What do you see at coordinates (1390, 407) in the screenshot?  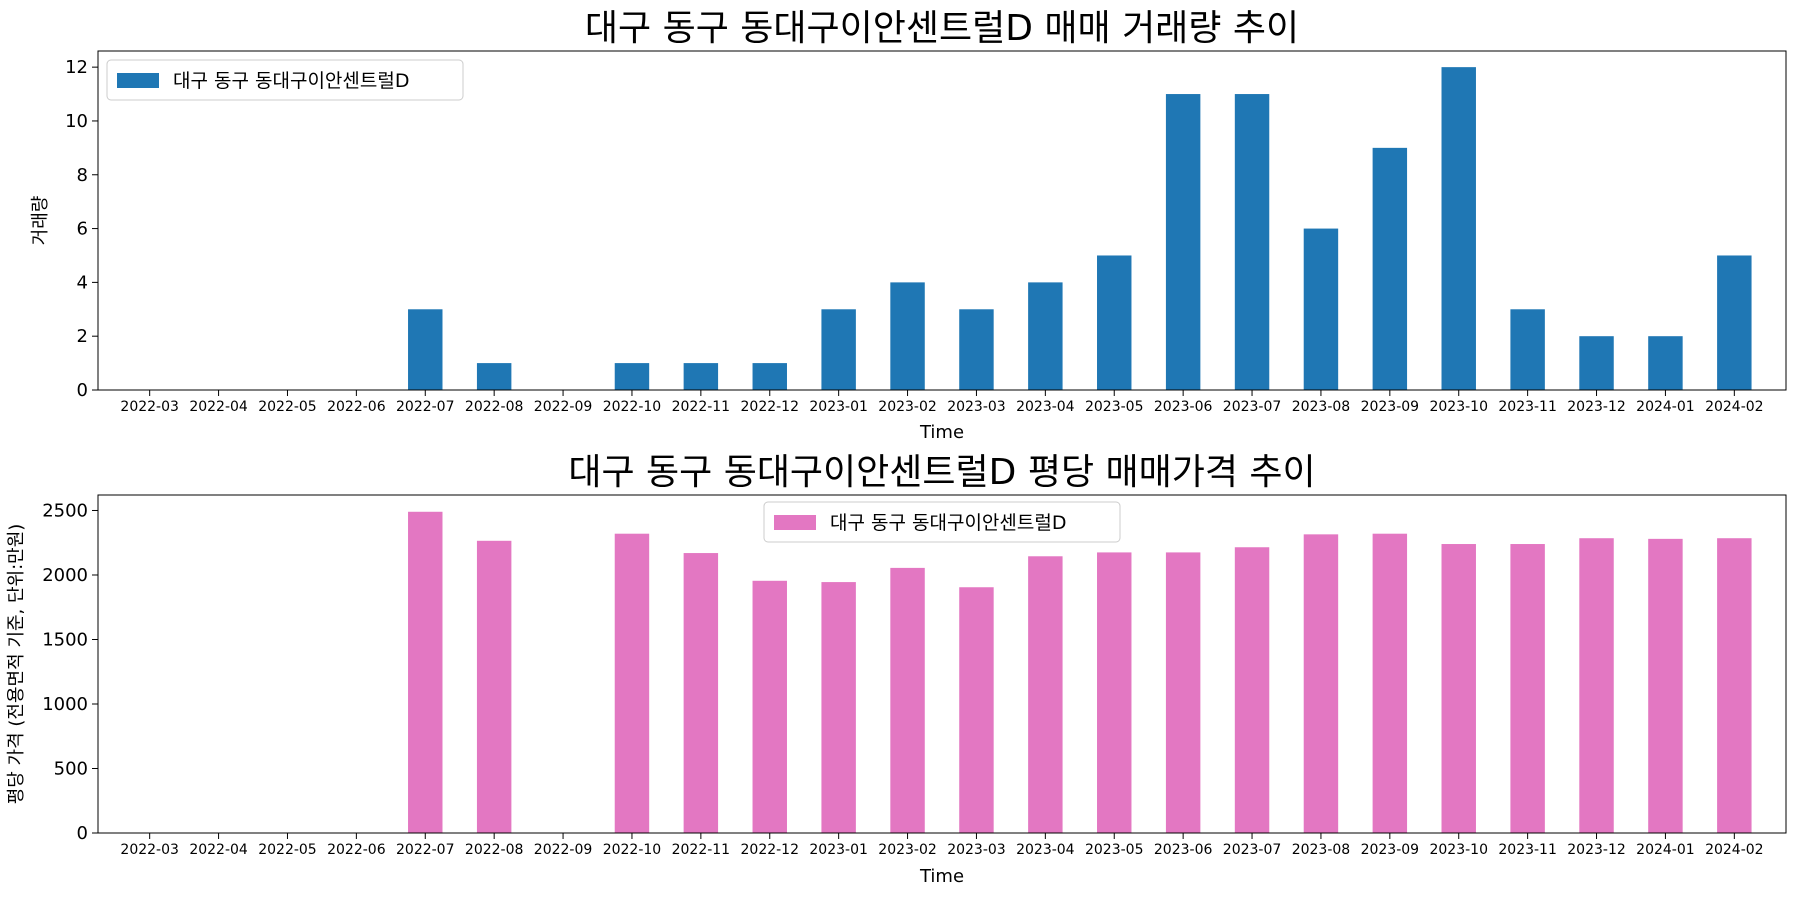 I see `x-tick-label: 2023-09` at bounding box center [1390, 407].